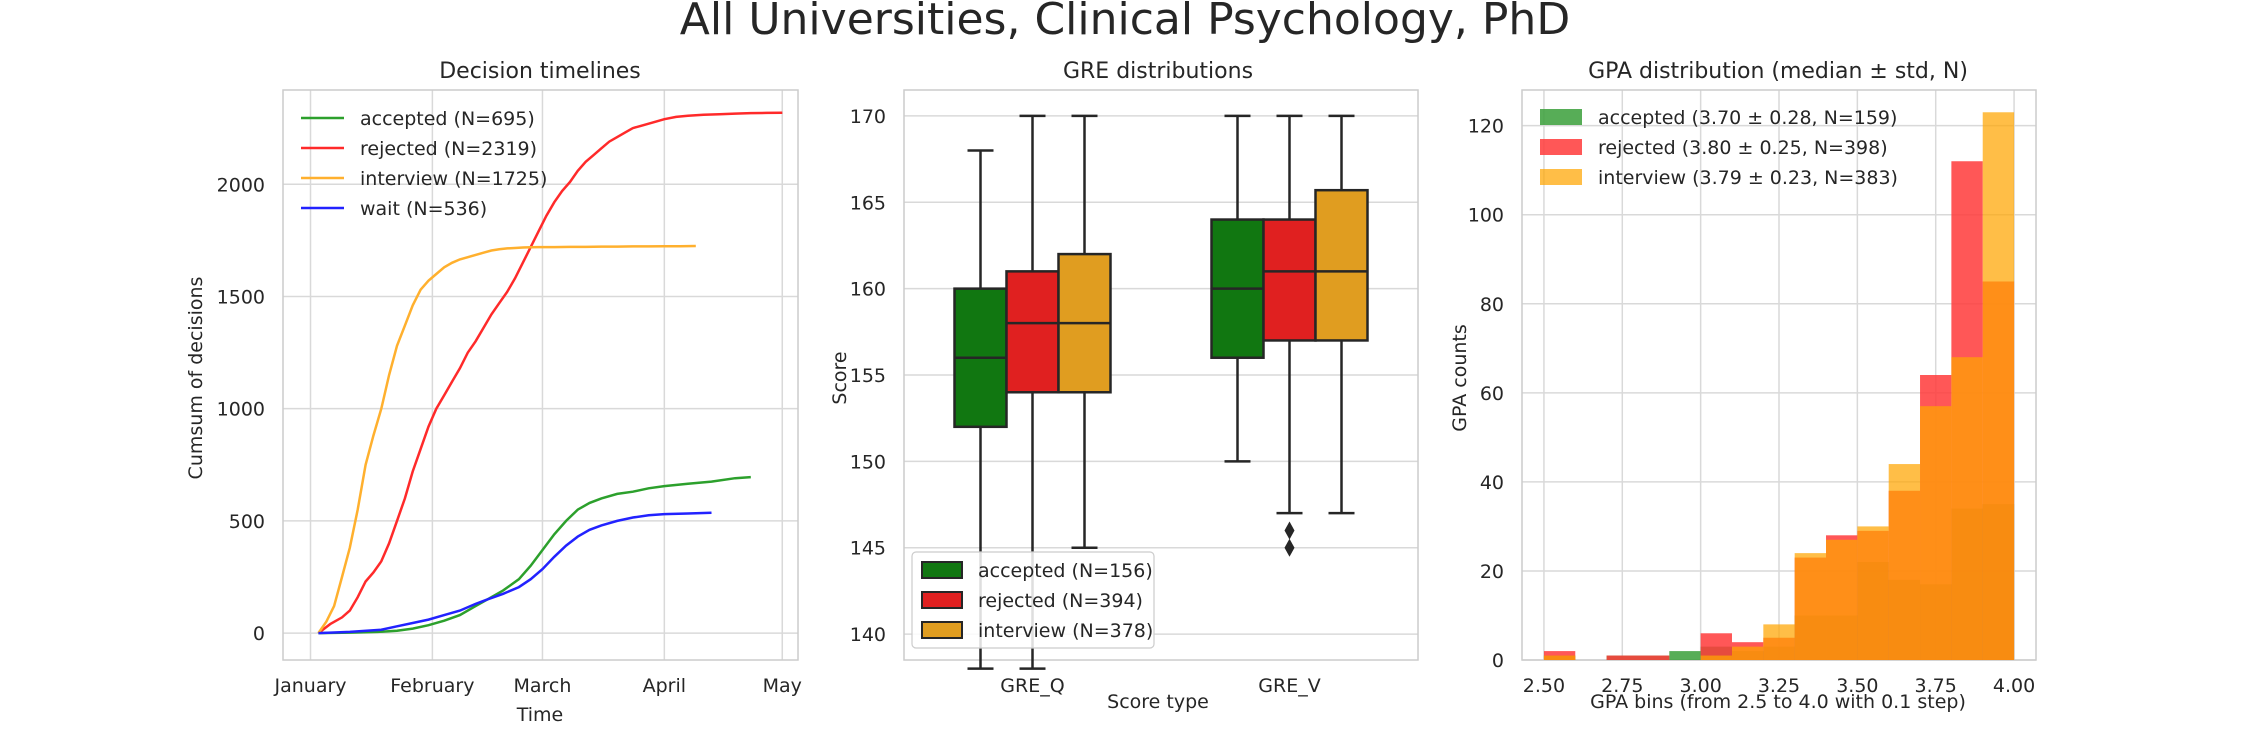 The image size is (2250, 750). What do you see at coordinates (540, 71) in the screenshot?
I see `timeline-title: Decision timelines` at bounding box center [540, 71].